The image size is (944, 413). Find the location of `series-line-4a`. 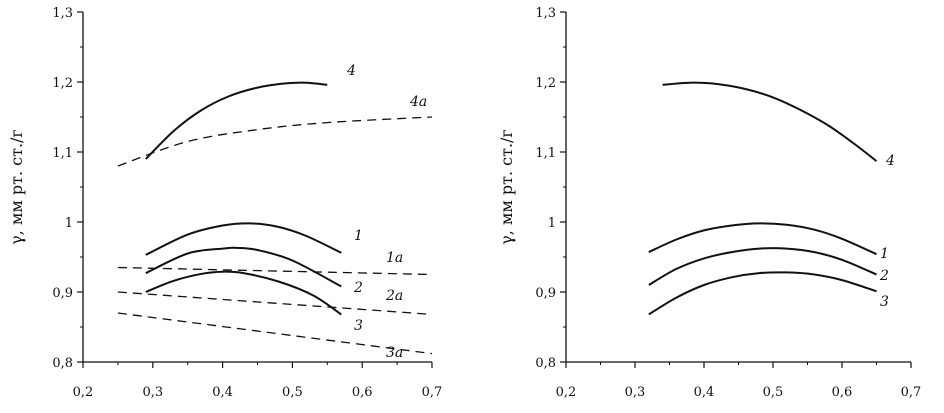

series-line-4a is located at coordinates (275, 141).